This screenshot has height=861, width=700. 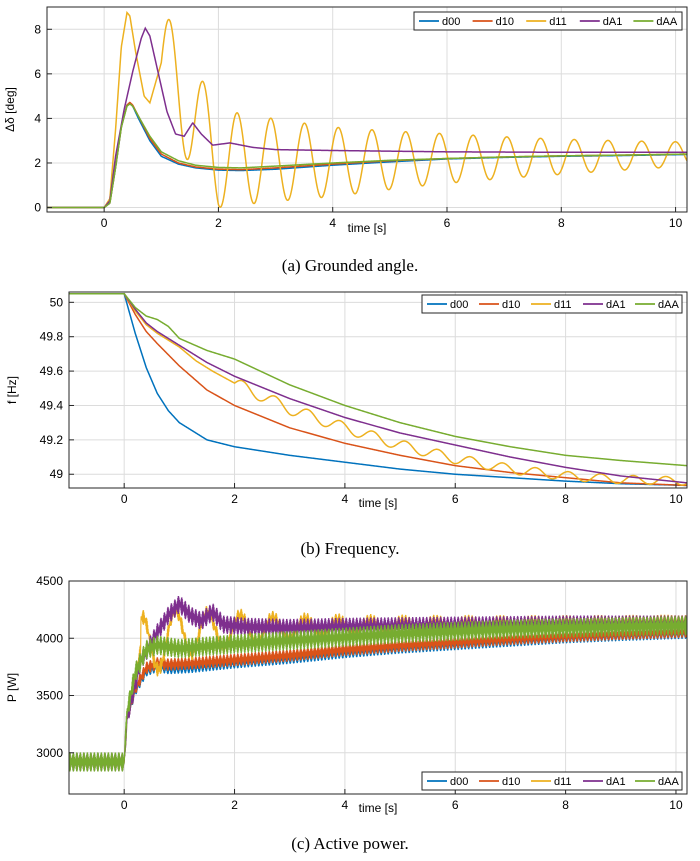 What do you see at coordinates (350, 843) in the screenshot?
I see `caption-active-power: (c) Active power.` at bounding box center [350, 843].